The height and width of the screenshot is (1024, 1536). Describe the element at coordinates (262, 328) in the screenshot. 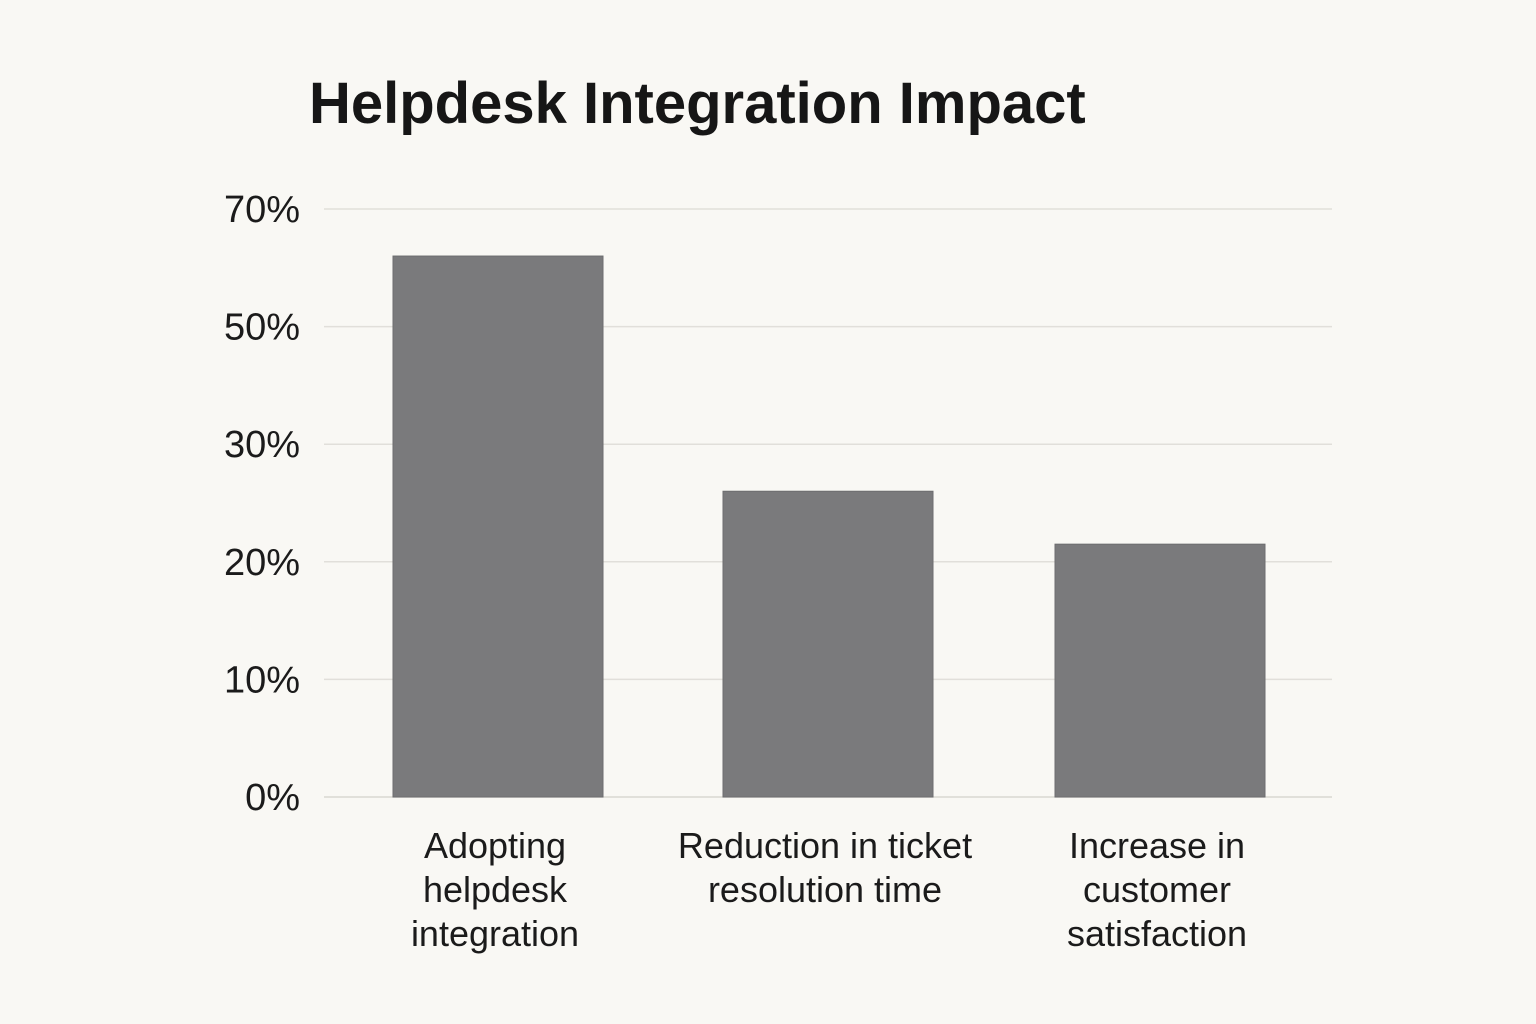

I see `y-tick-label: 50%` at that location.